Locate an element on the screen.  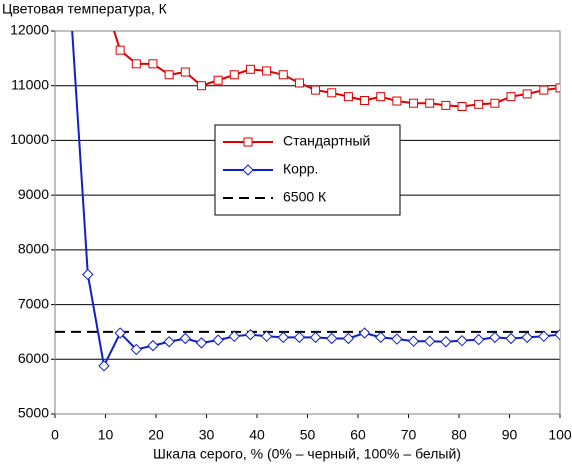
y-tick-label: 7000 is located at coordinates (33, 303).